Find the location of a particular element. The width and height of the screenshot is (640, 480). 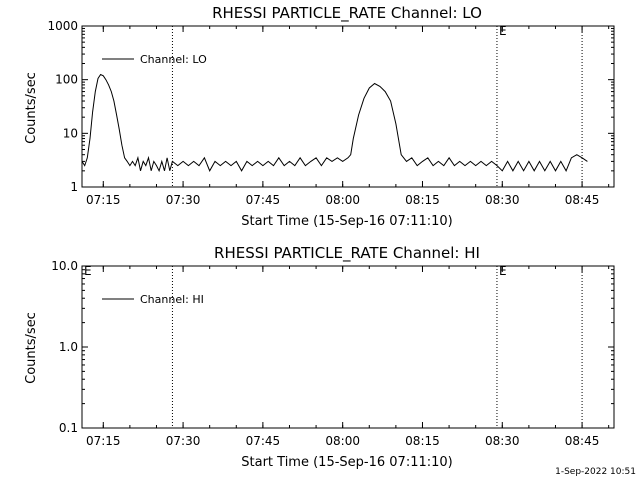

y-tick-label: 0.1 is located at coordinates (68, 428).